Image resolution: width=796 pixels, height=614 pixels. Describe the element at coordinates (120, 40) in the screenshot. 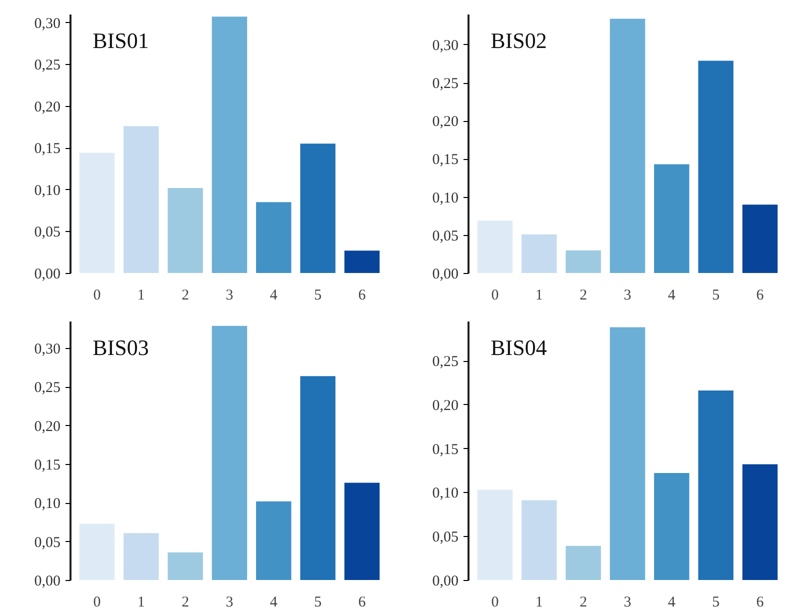

I see `text: BIS01` at that location.